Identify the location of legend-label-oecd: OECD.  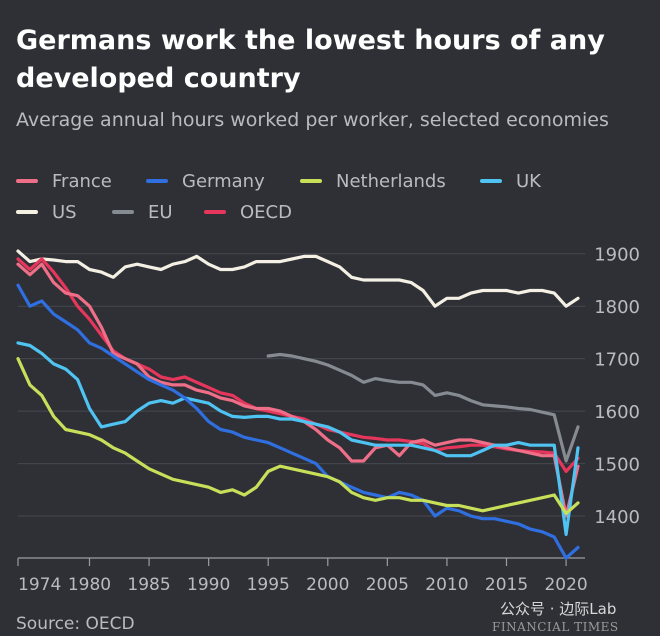
(266, 212).